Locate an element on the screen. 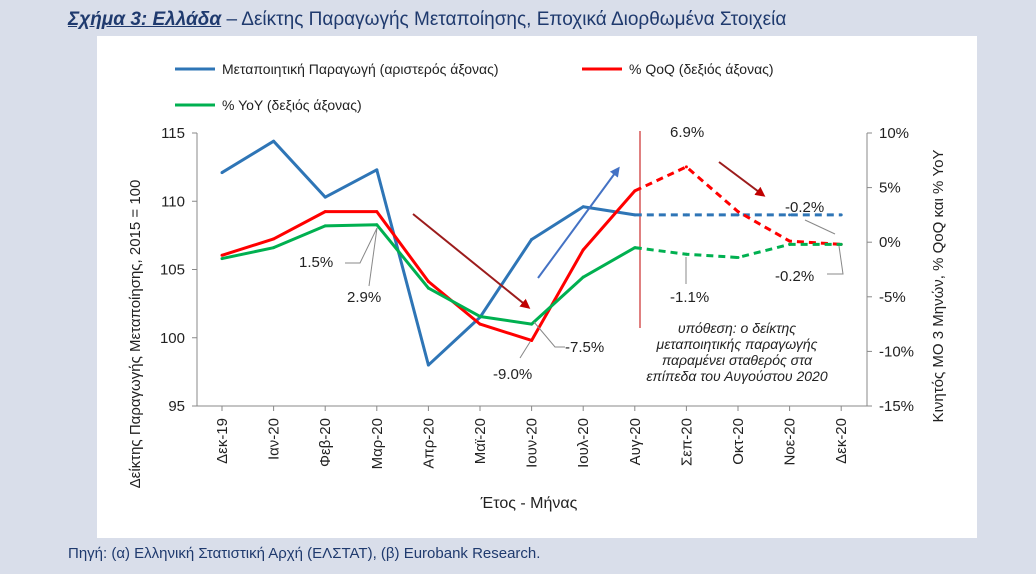 The height and width of the screenshot is (574, 1036). callout-leader-0-2-bottom is located at coordinates (835, 260).